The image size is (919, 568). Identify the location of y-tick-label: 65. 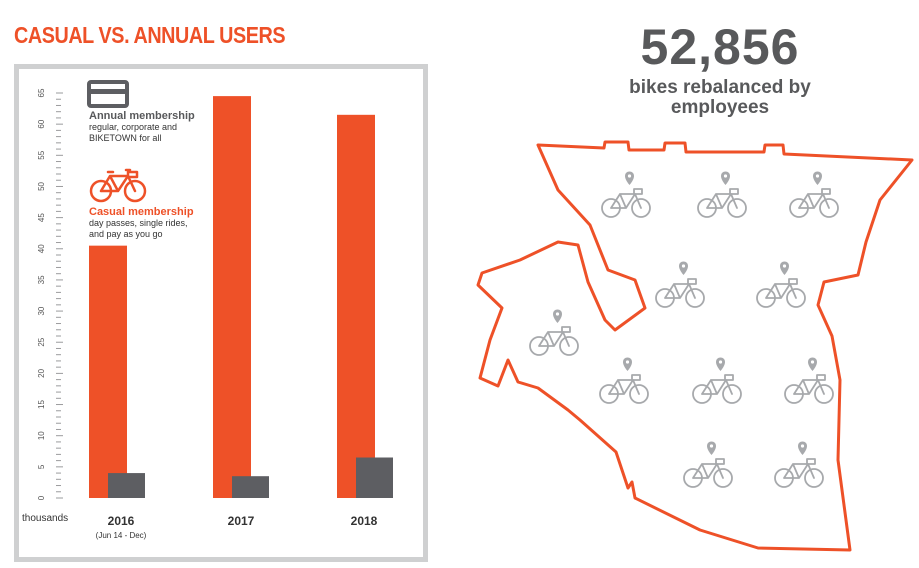
(41, 92).